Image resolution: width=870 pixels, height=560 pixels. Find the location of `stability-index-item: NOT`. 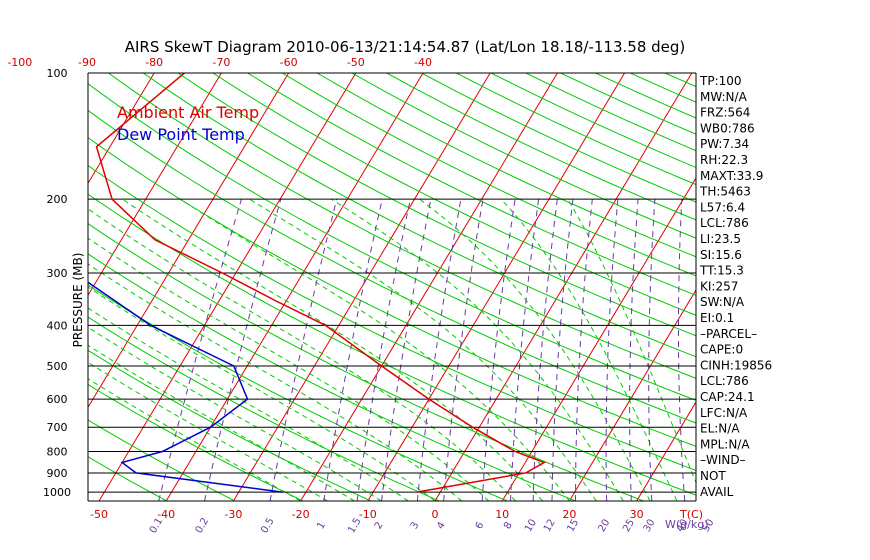

stability-index-item: NOT is located at coordinates (713, 476).